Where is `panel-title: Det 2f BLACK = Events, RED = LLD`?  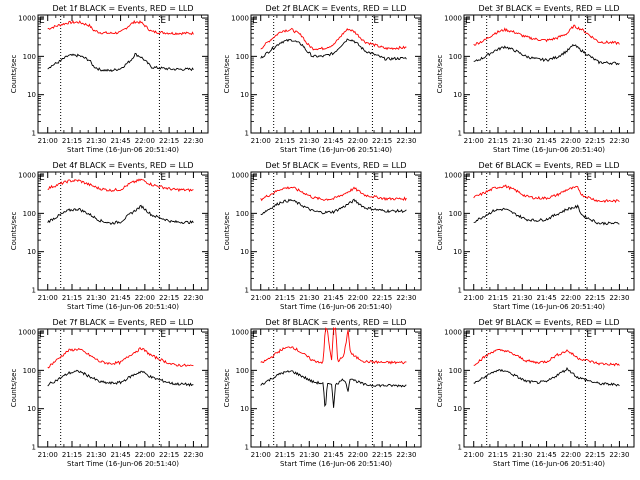
panel-title: Det 2f BLACK = Events, RED = LLD is located at coordinates (335, 8).